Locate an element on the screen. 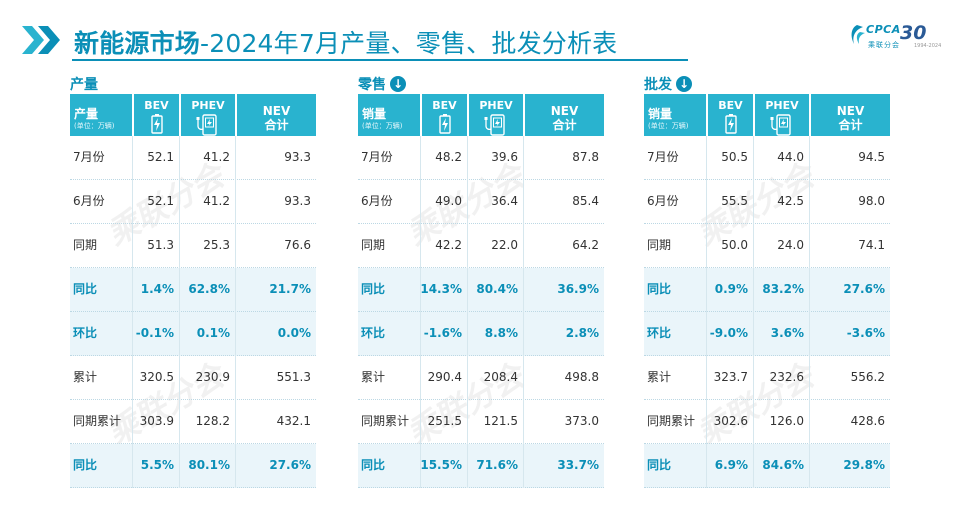  table-row: 环比 -1.6% 8.8% 2.8% is located at coordinates (481, 334).